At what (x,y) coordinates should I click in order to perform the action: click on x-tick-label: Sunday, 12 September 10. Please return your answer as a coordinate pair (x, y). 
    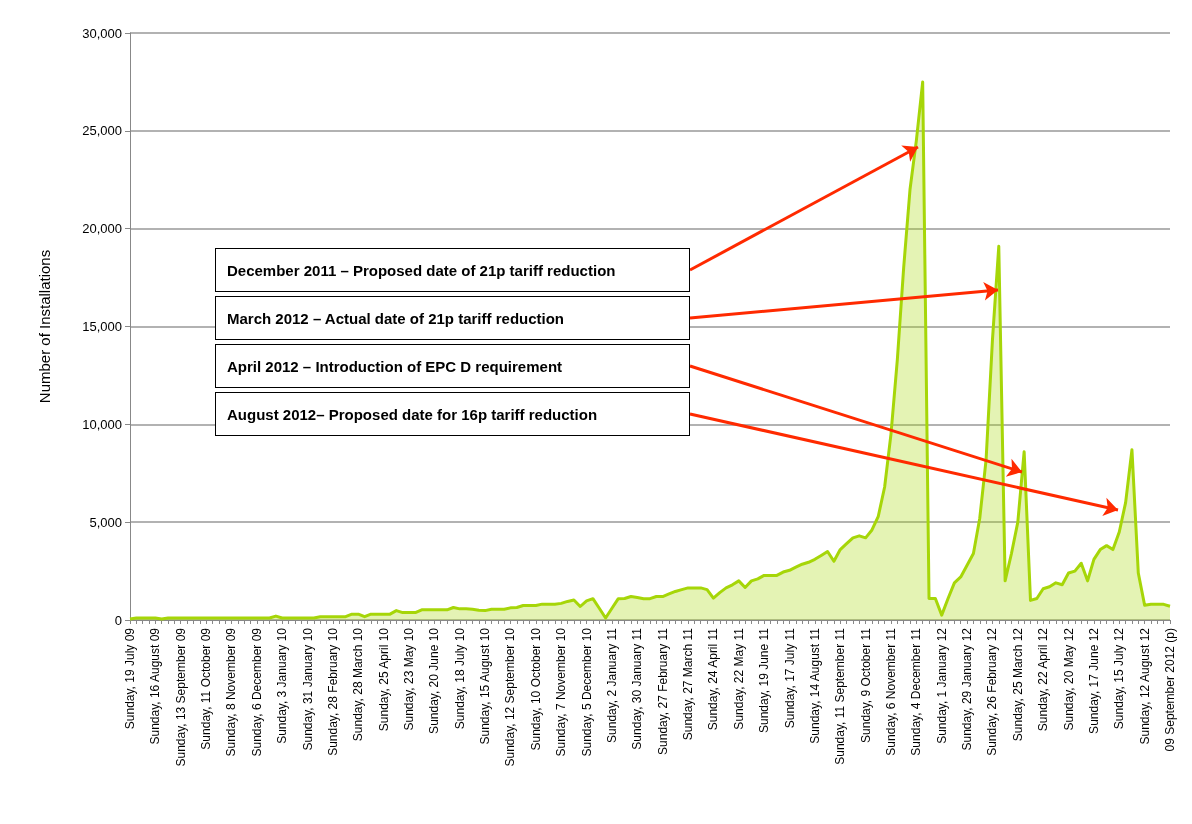
    Looking at the image, I should click on (510, 697).